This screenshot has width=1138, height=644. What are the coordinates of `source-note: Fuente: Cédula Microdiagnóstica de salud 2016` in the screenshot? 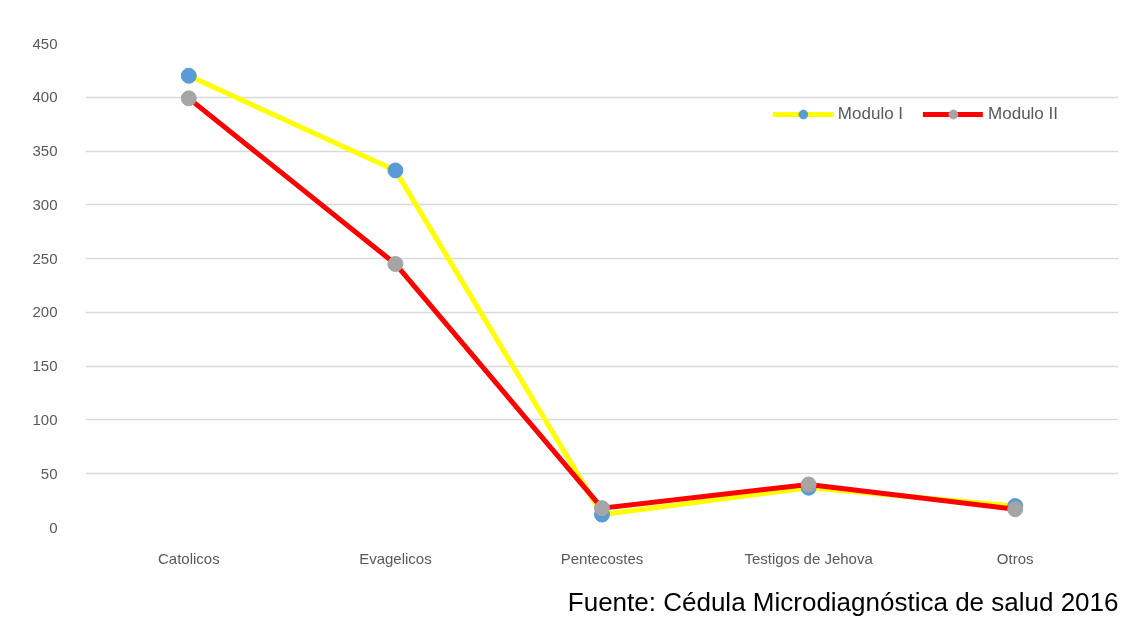 It's located at (843, 601).